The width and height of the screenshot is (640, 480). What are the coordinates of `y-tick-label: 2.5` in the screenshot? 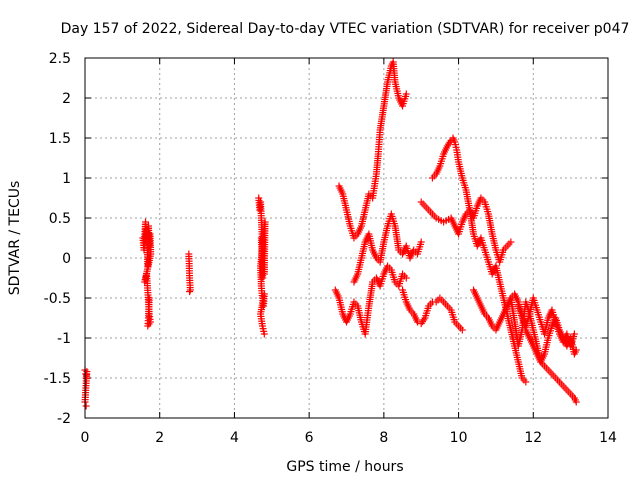 It's located at (60, 59).